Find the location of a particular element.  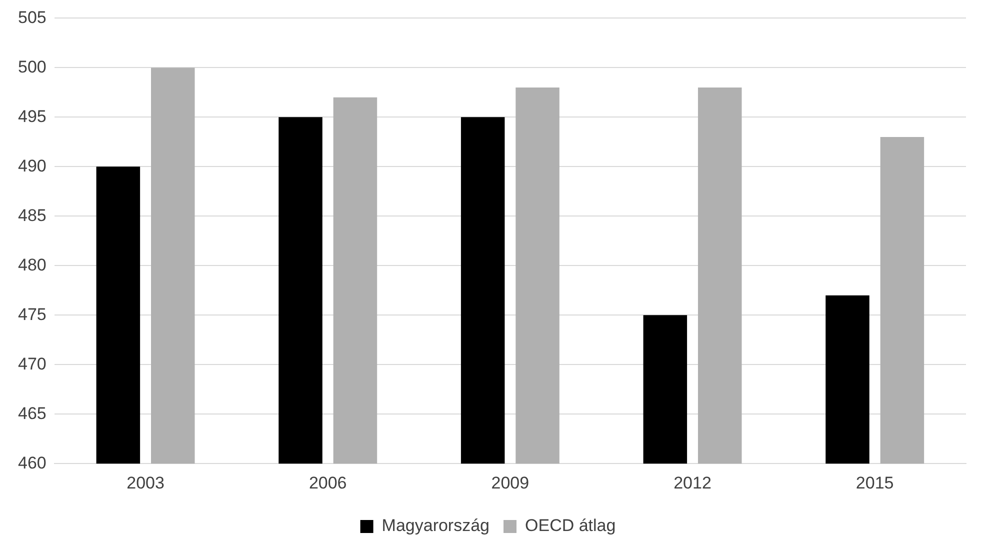

y-tick-label: 490 is located at coordinates (32, 166).